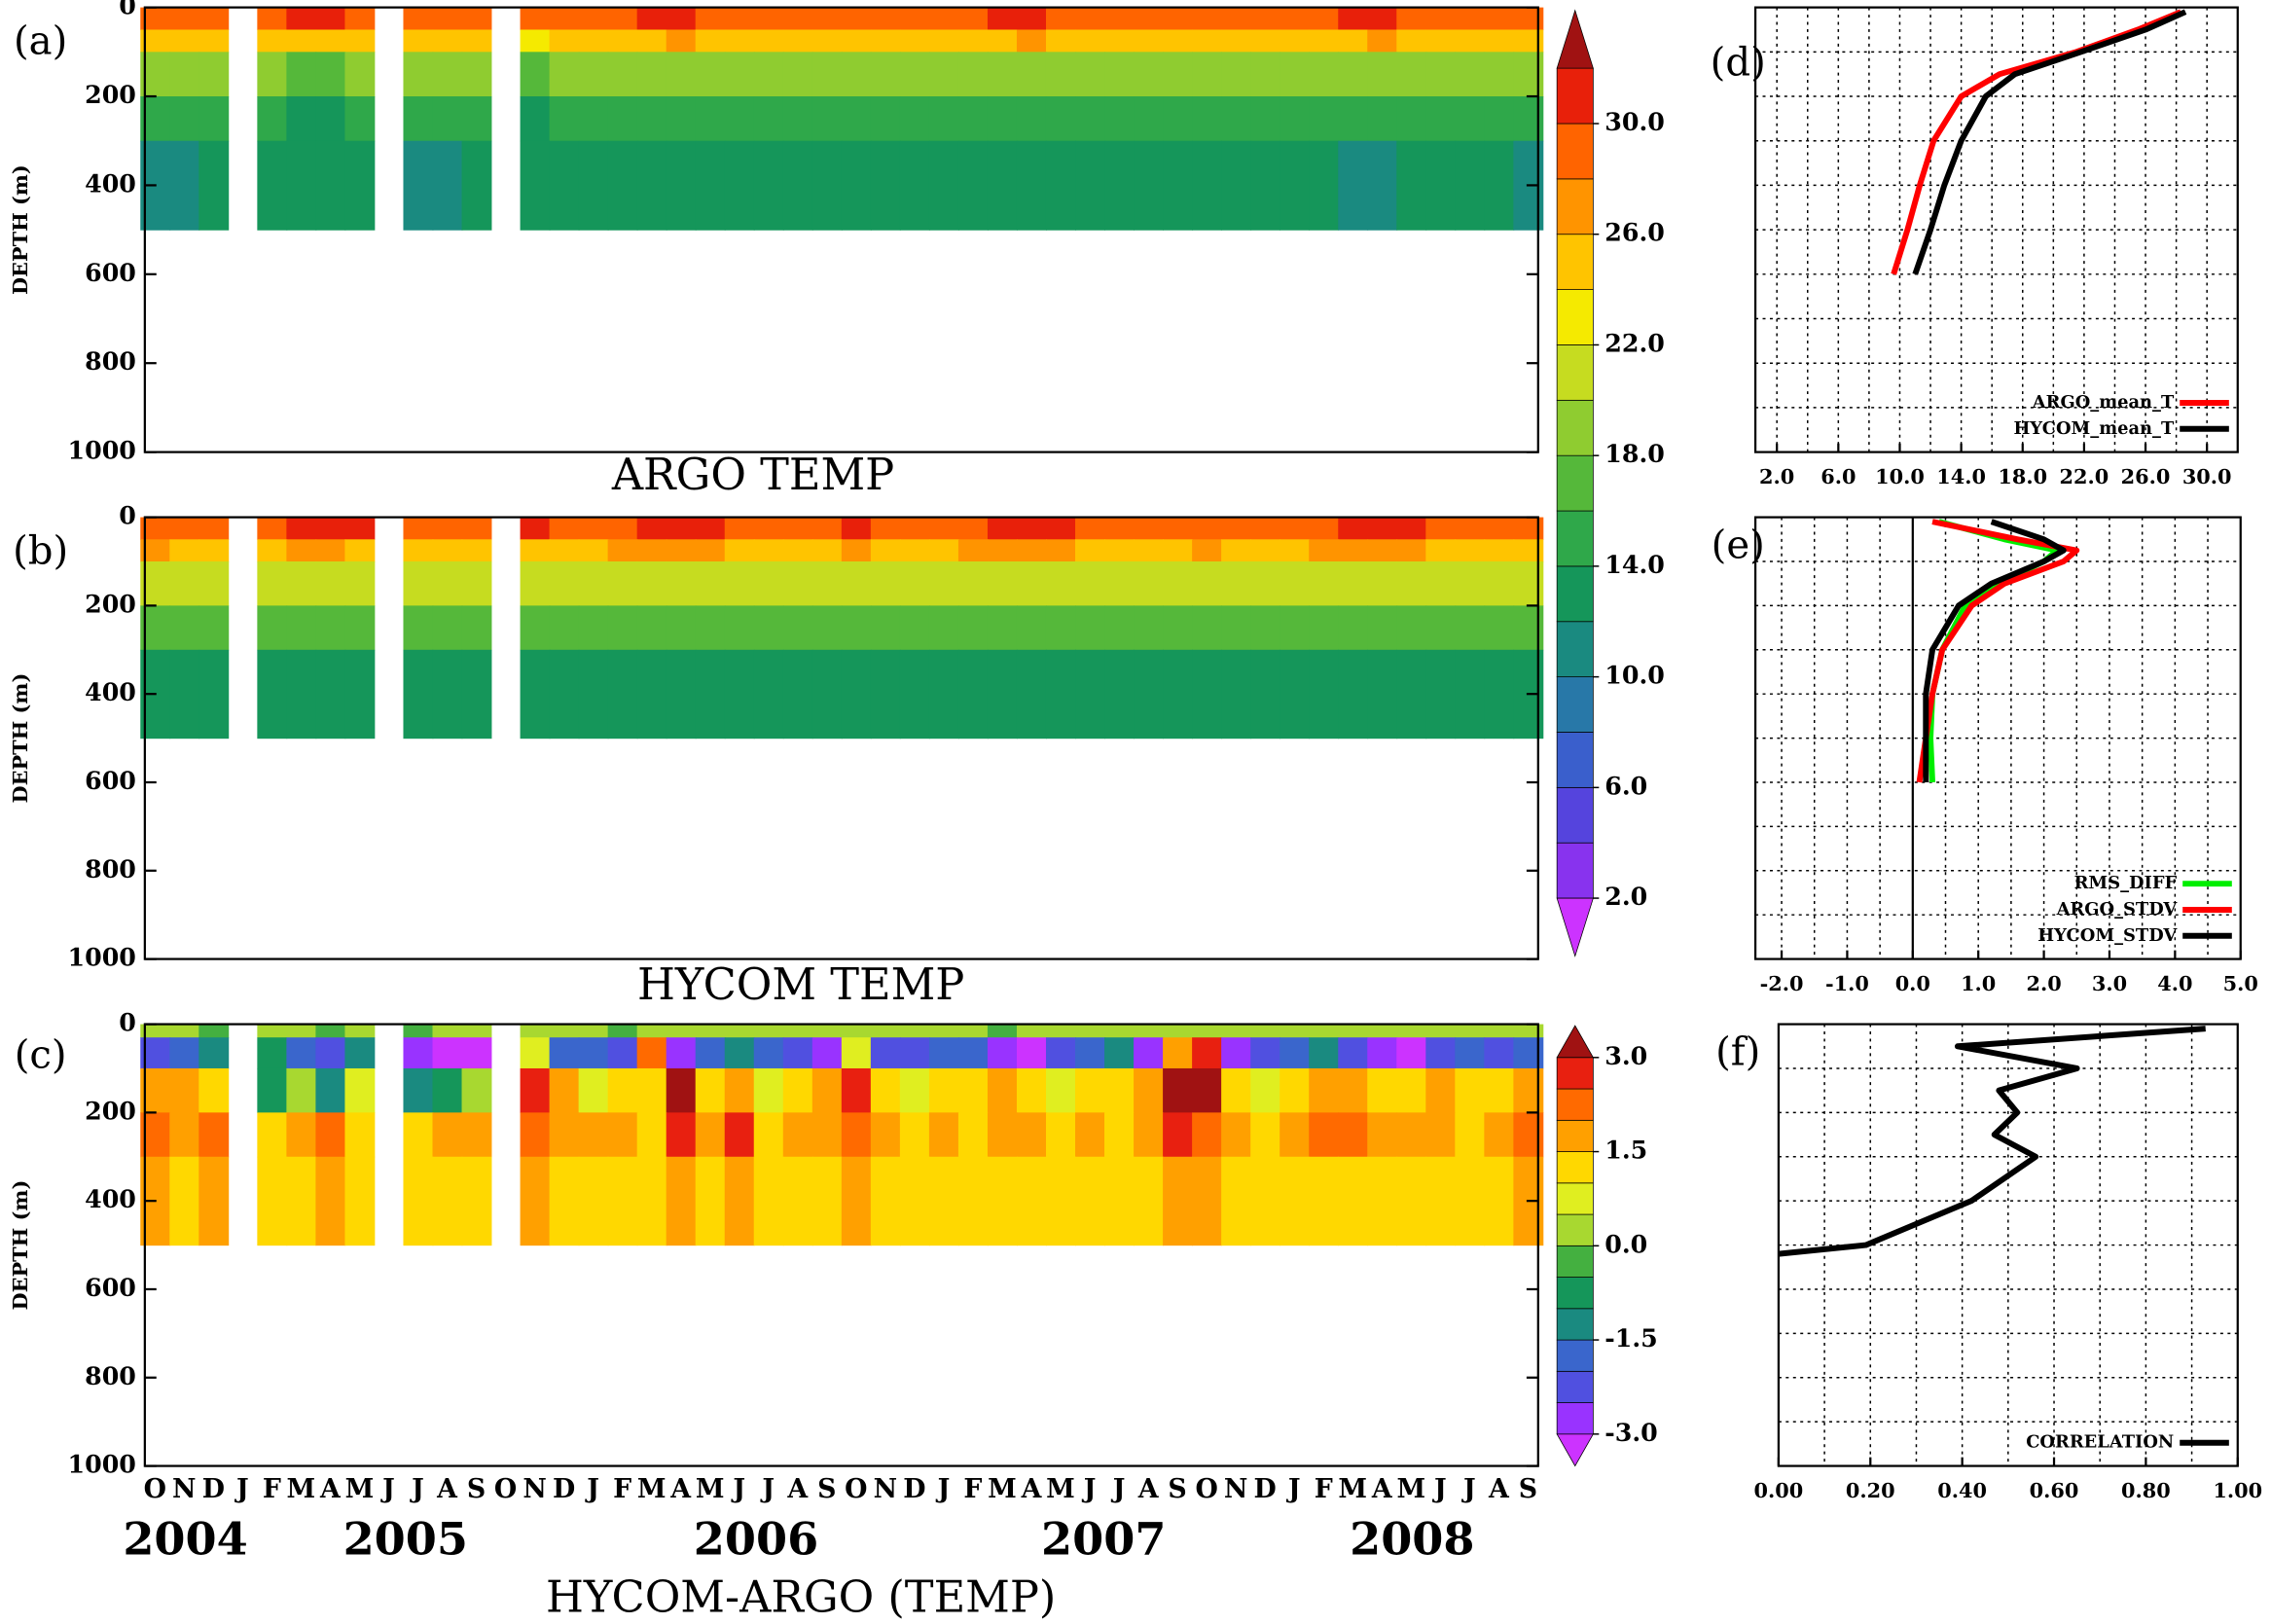 This screenshot has width=2271, height=1624. What do you see at coordinates (2084, 476) in the screenshot?
I see `x-tick-label: 22.0` at bounding box center [2084, 476].